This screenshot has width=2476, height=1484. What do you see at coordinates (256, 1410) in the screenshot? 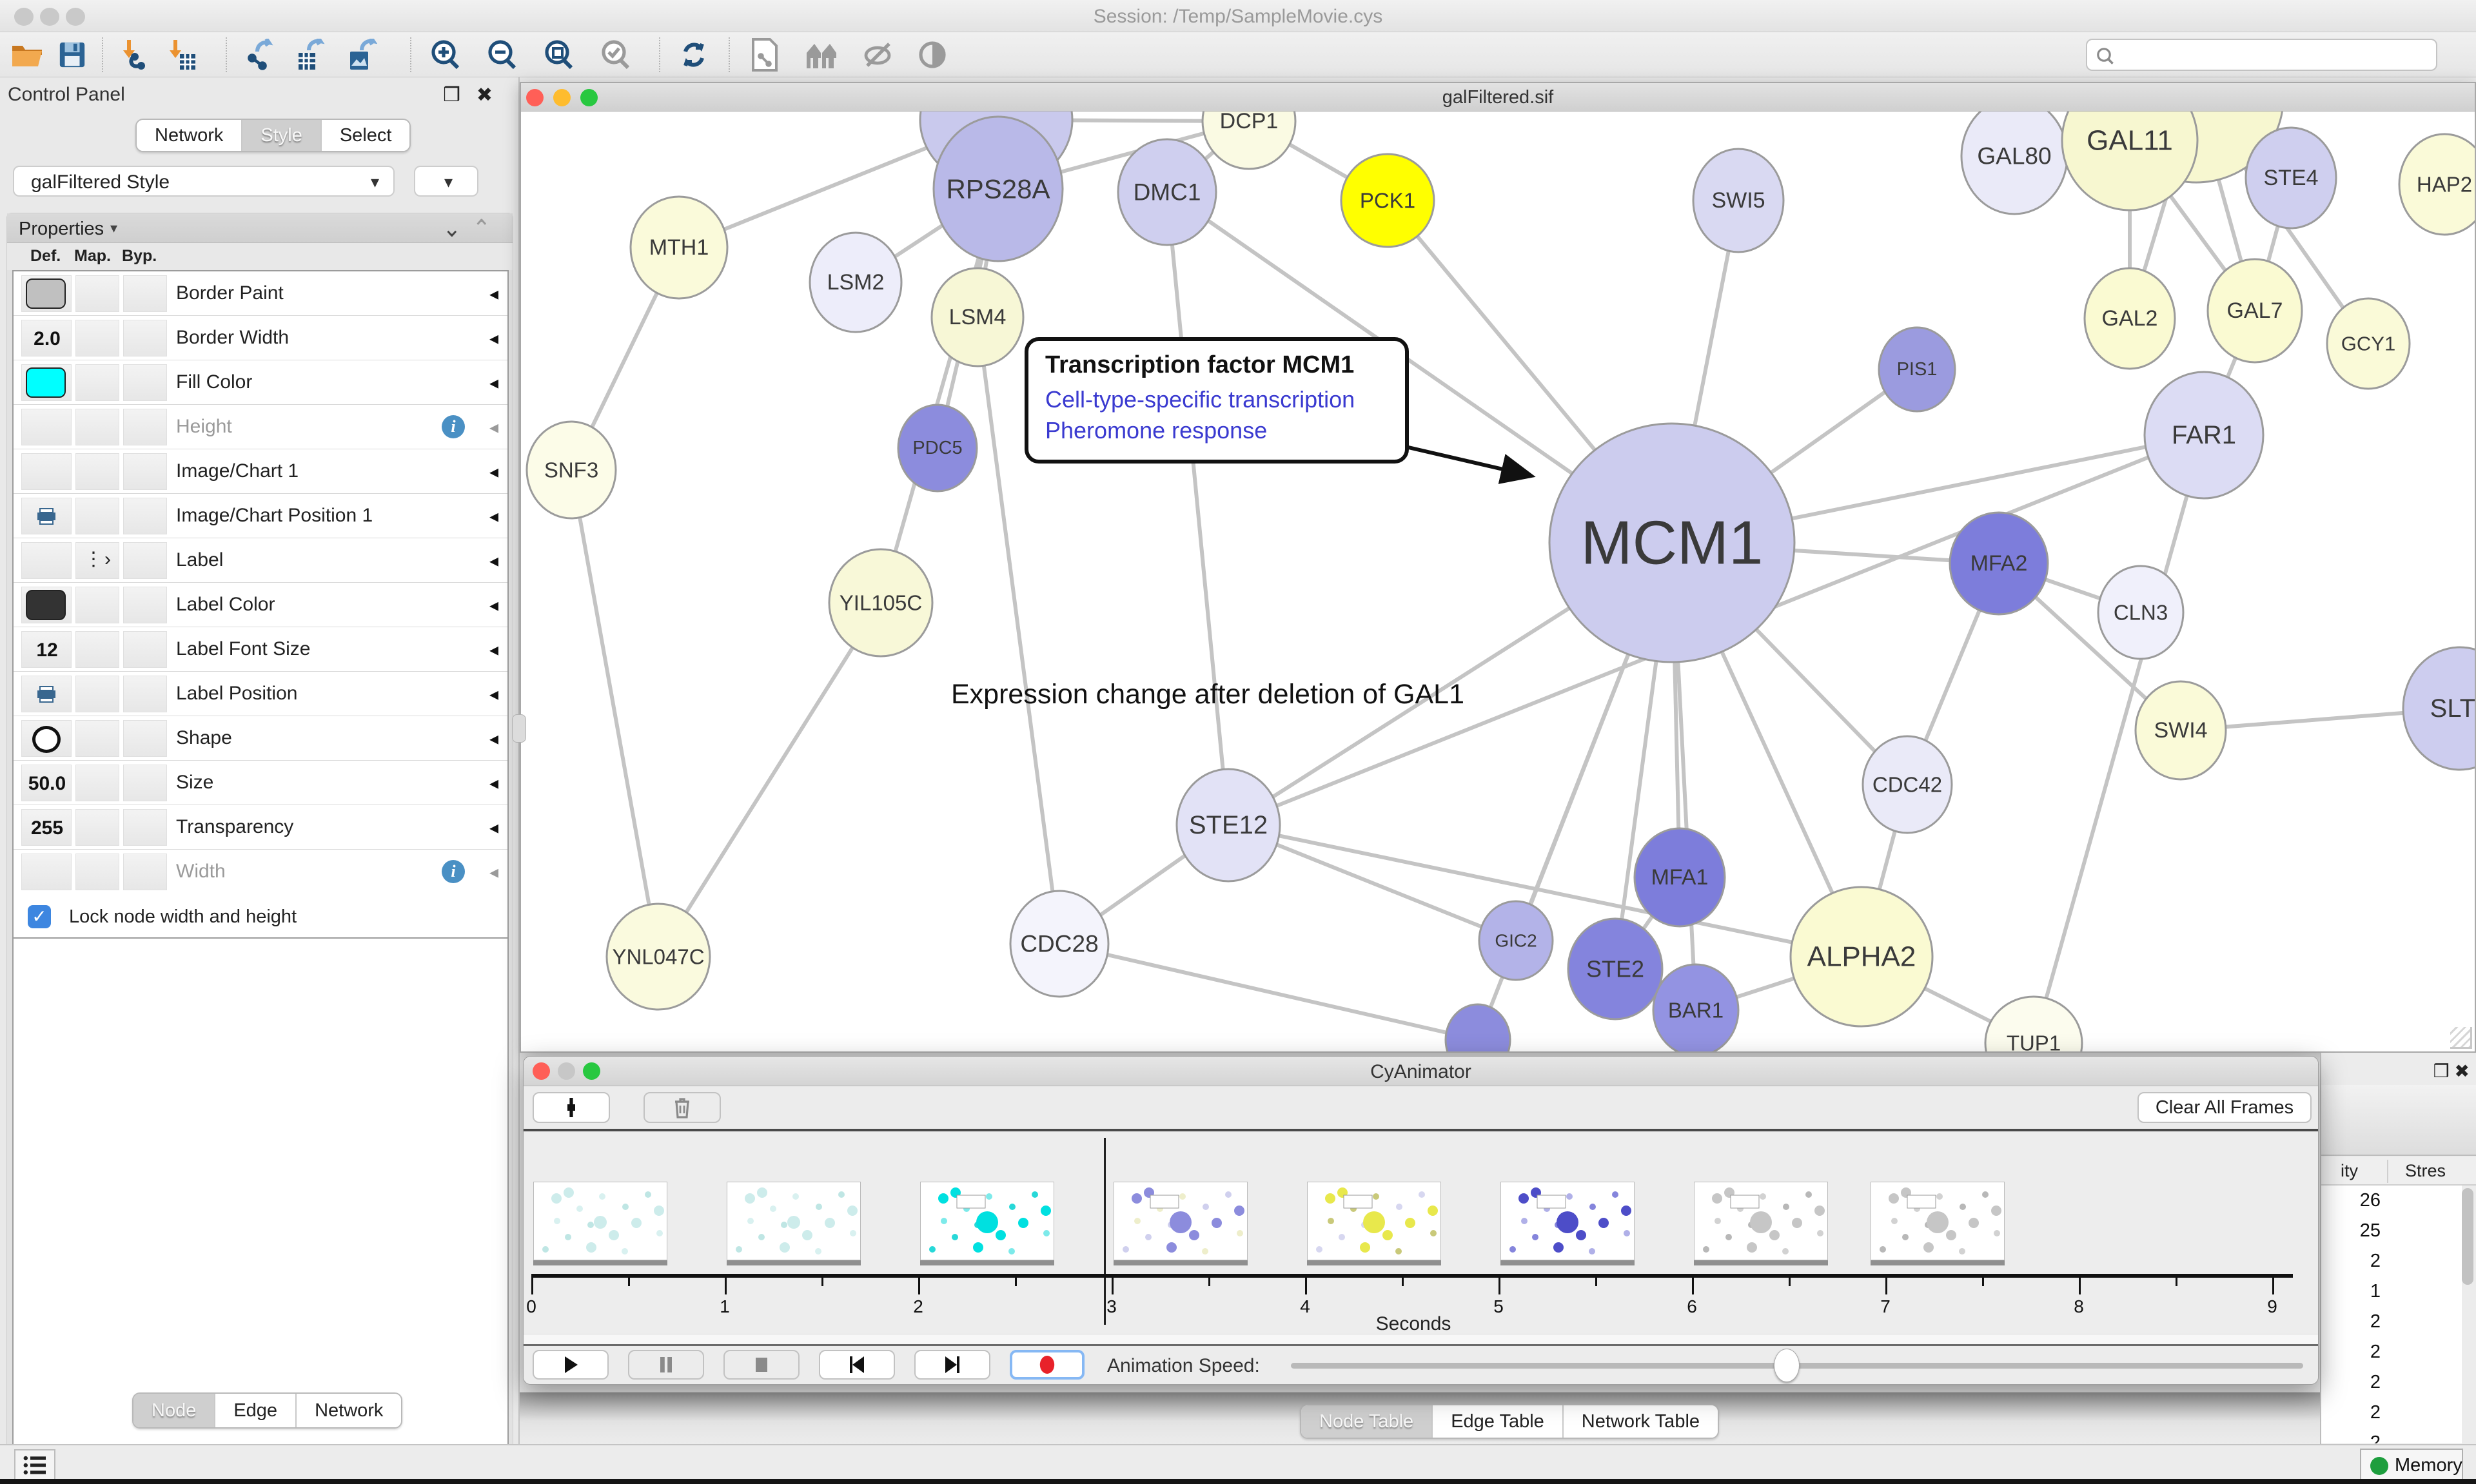
I see `tab-edge: Edge` at bounding box center [256, 1410].